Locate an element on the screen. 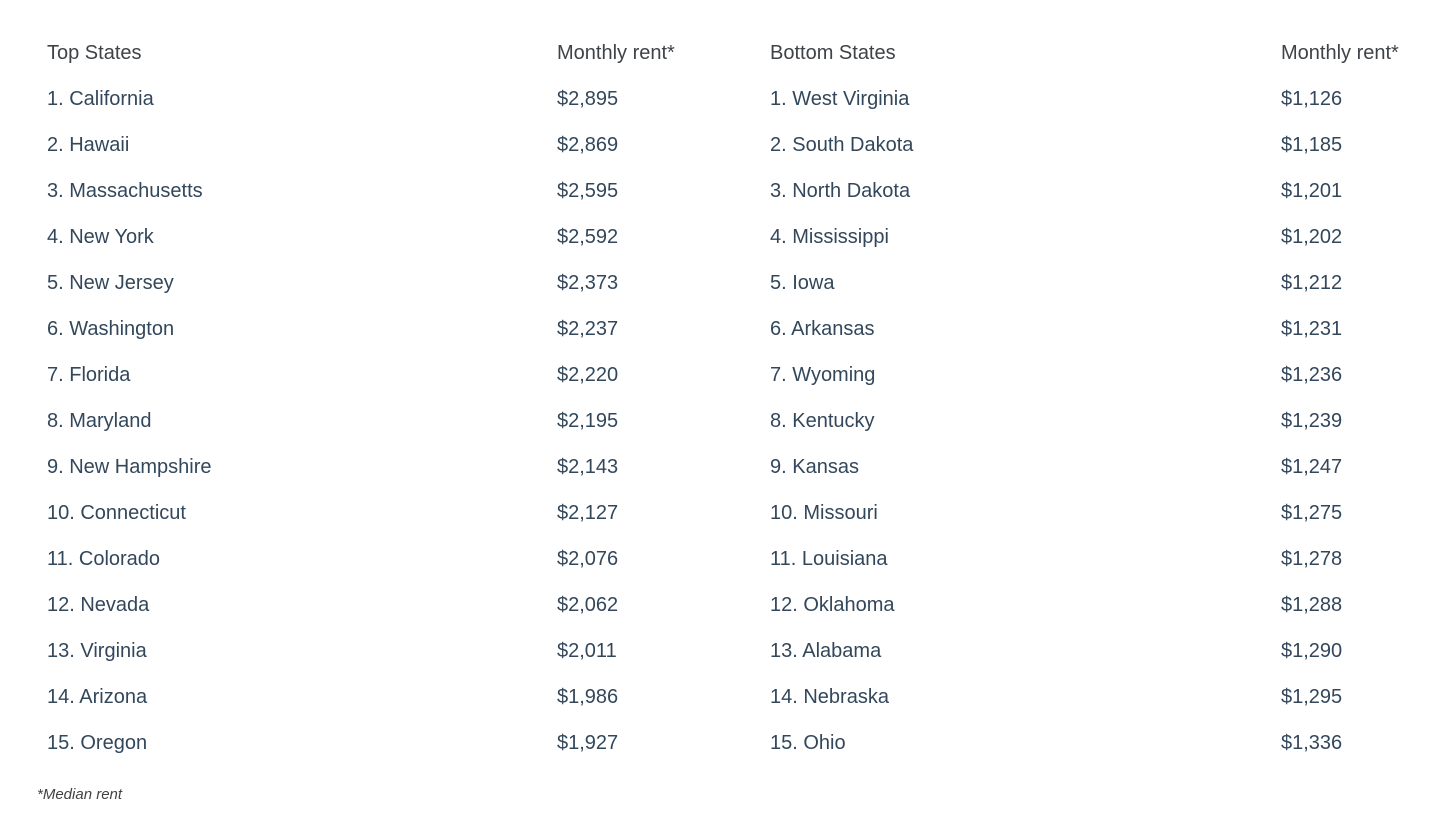 The height and width of the screenshot is (825, 1450). state-cell: 10. Missouri is located at coordinates (824, 512).